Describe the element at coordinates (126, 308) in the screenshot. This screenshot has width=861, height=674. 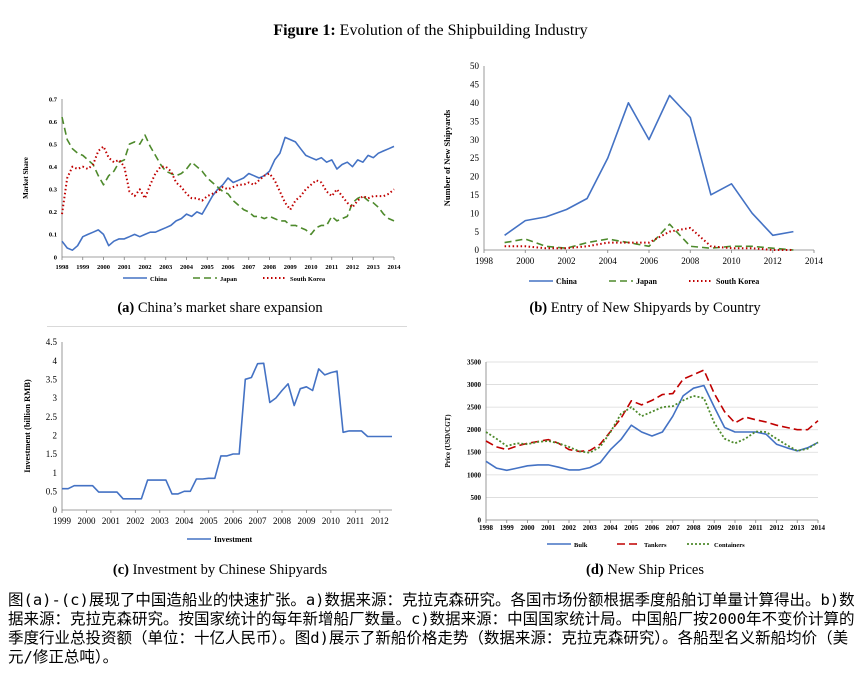
I see `caption-a-label: (a)` at that location.